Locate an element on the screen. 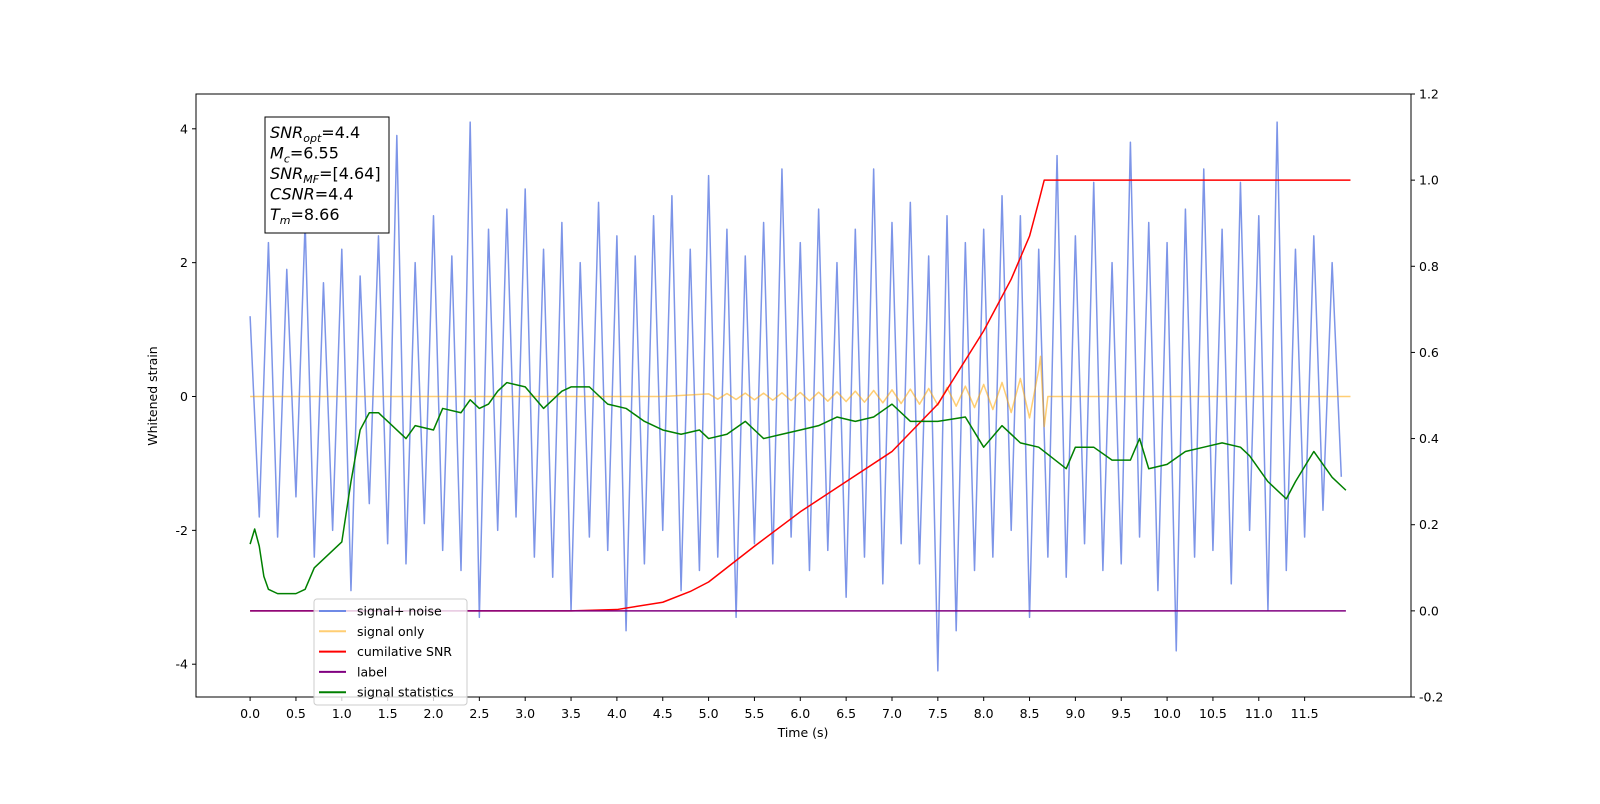 This screenshot has width=1600, height=804. legend-label: signal+ noise is located at coordinates (399, 611).